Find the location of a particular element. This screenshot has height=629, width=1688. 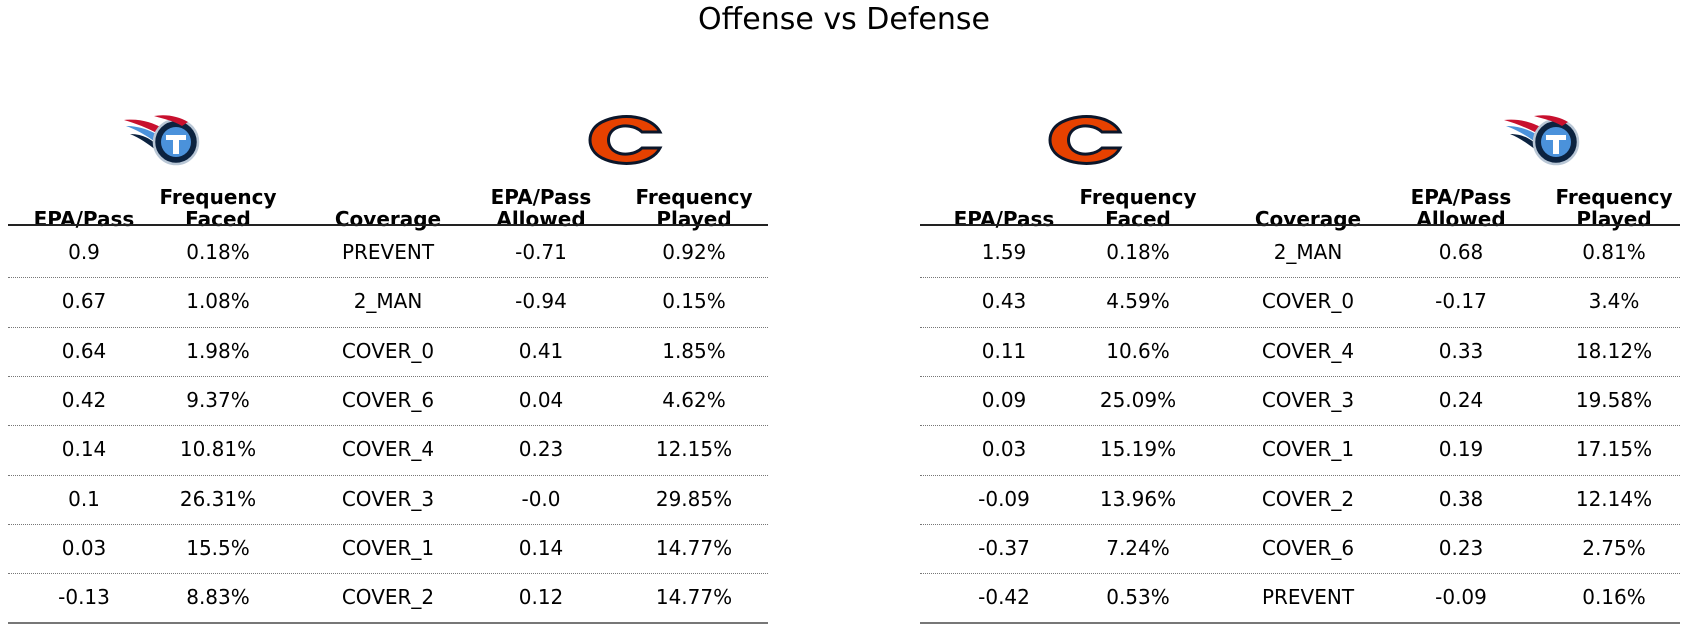

table-row: 0.9 0.18% PREVENT -0.71 0.92% is located at coordinates (388, 252).